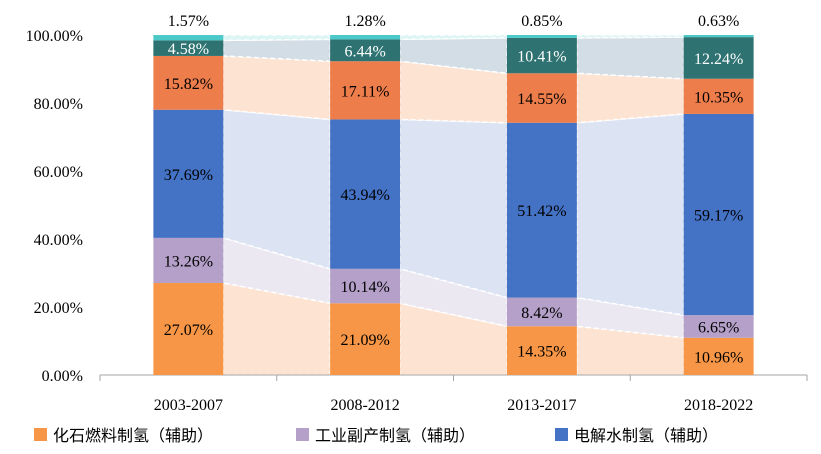  I want to click on category-label: 2013-2017, so click(541, 405).